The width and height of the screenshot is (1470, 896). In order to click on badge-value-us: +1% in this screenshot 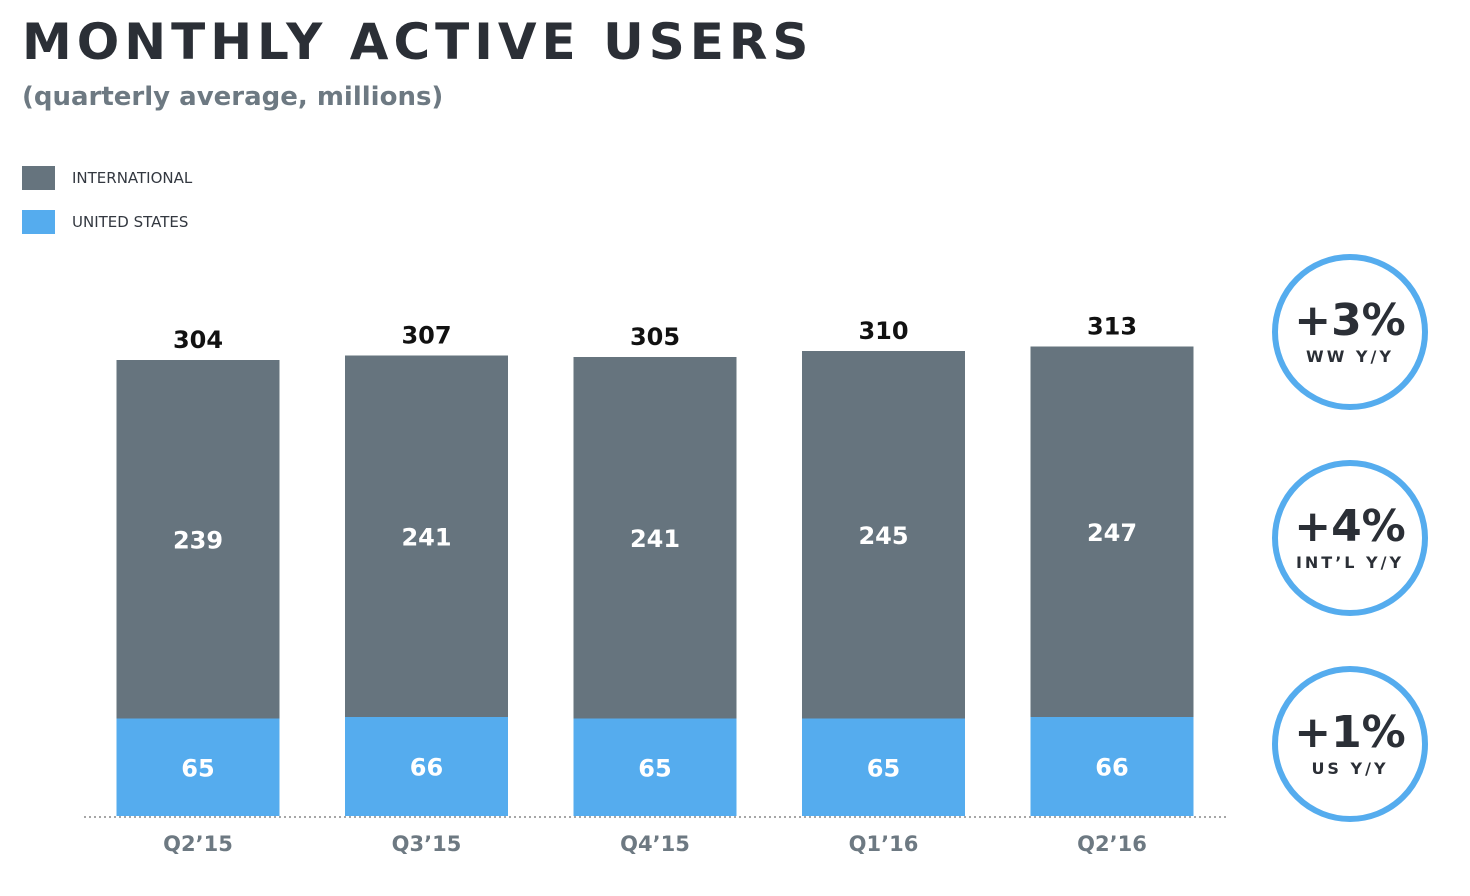, I will do `click(1350, 732)`.